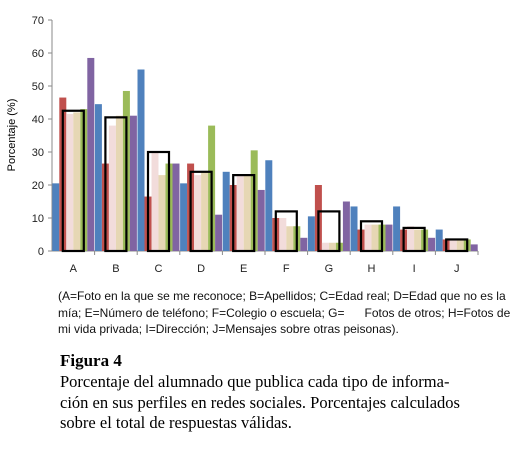 Image resolution: width=517 pixels, height=454 pixels. I want to click on x-tick-label: I, so click(414, 269).